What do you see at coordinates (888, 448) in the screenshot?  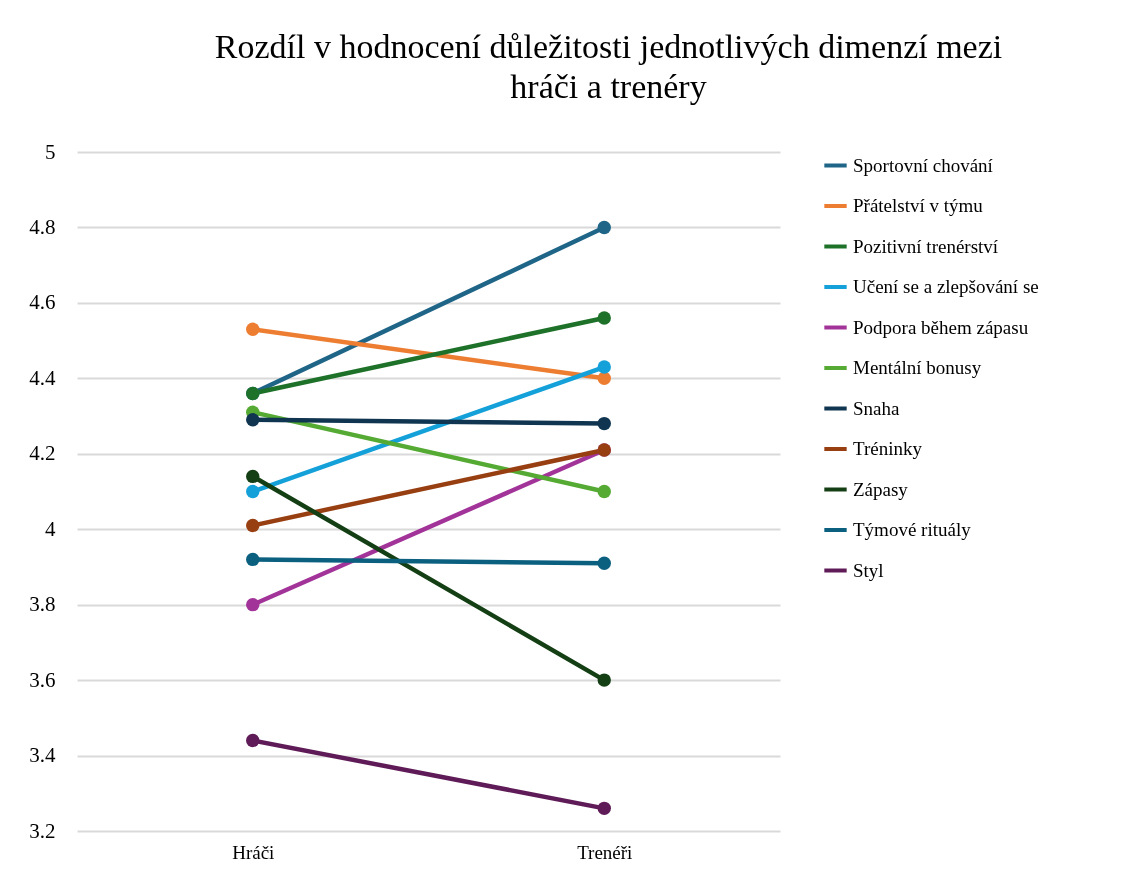 I see `legend-label: Tréninky` at bounding box center [888, 448].